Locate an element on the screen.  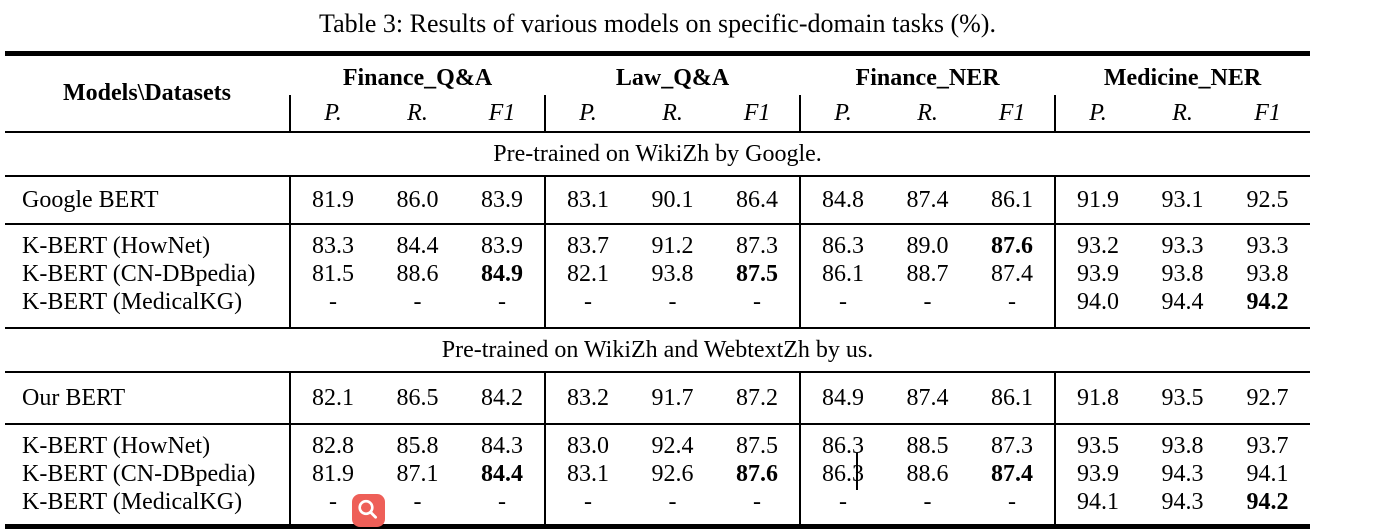
value-cell: 94.0 is located at coordinates (1097, 308).